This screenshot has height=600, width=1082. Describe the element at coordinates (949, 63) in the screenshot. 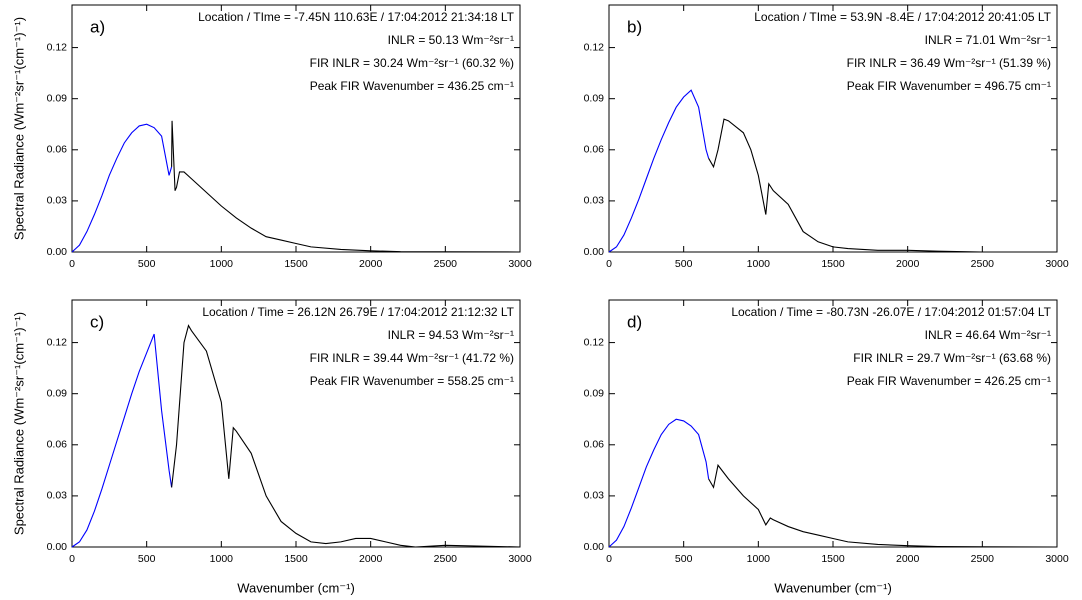

I see `annotation: FIR INLR = 36.49 Wm⁻²sr⁻¹ (51.39 %)` at that location.